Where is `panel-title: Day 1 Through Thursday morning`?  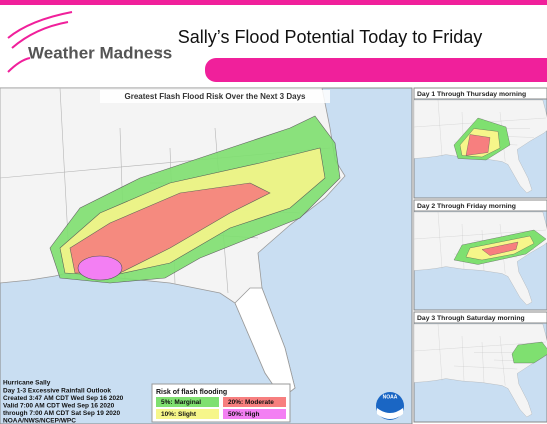 panel-title: Day 1 Through Thursday morning is located at coordinates (471, 94).